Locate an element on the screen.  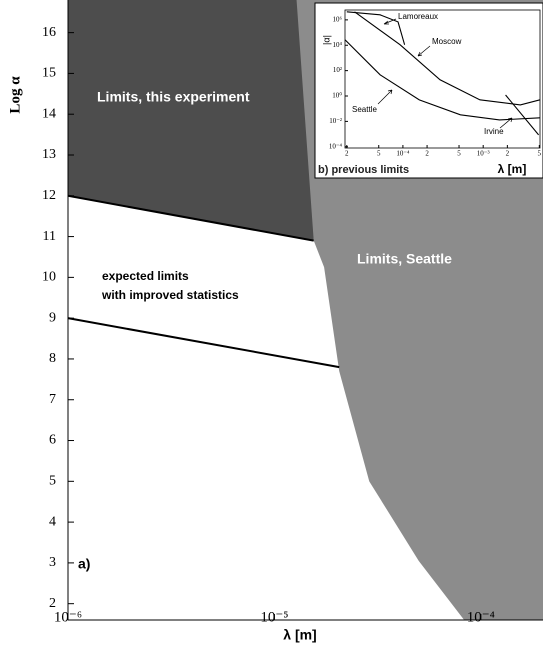
region-label: Lamoreaux is located at coordinates (418, 16).